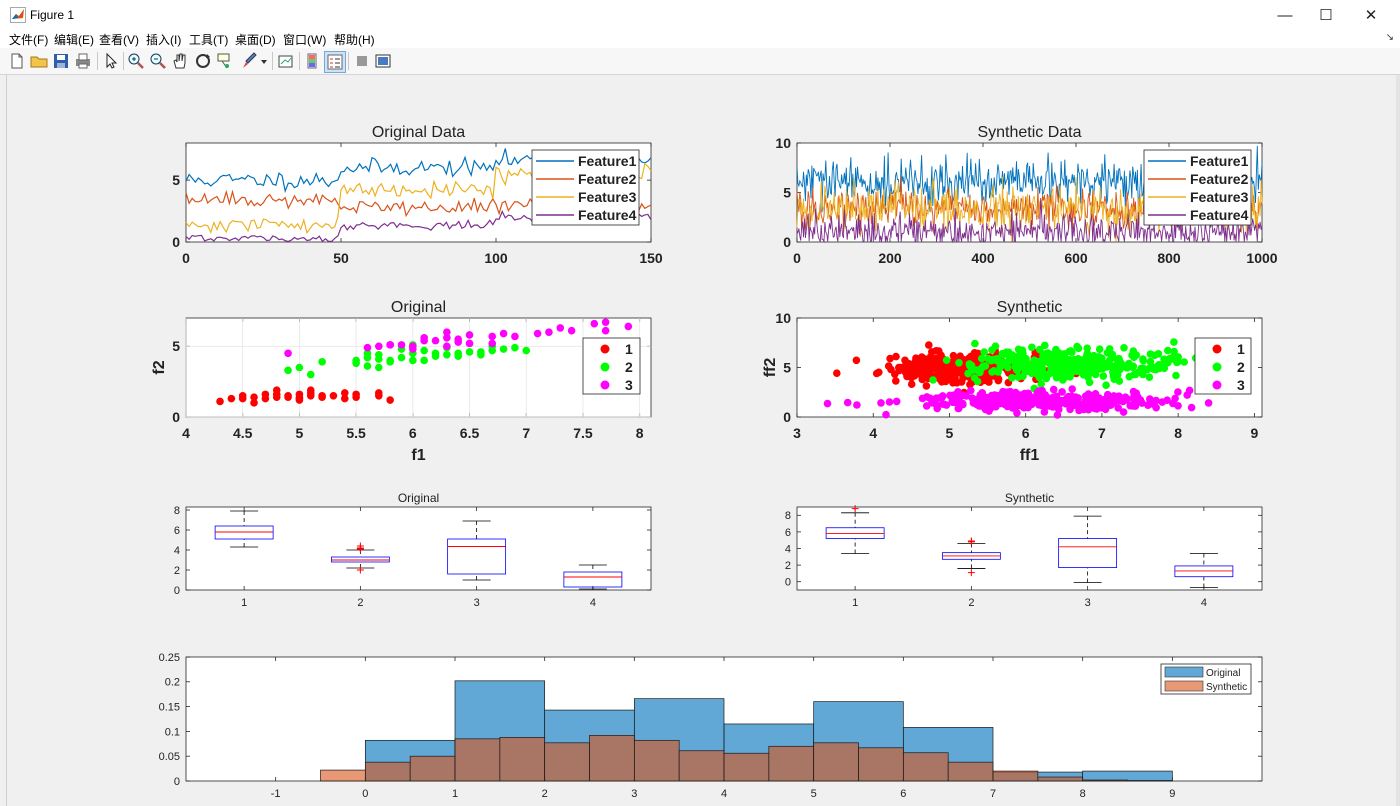 The height and width of the screenshot is (806, 1400). Describe the element at coordinates (700, 61) in the screenshot. I see `toolbar` at that location.